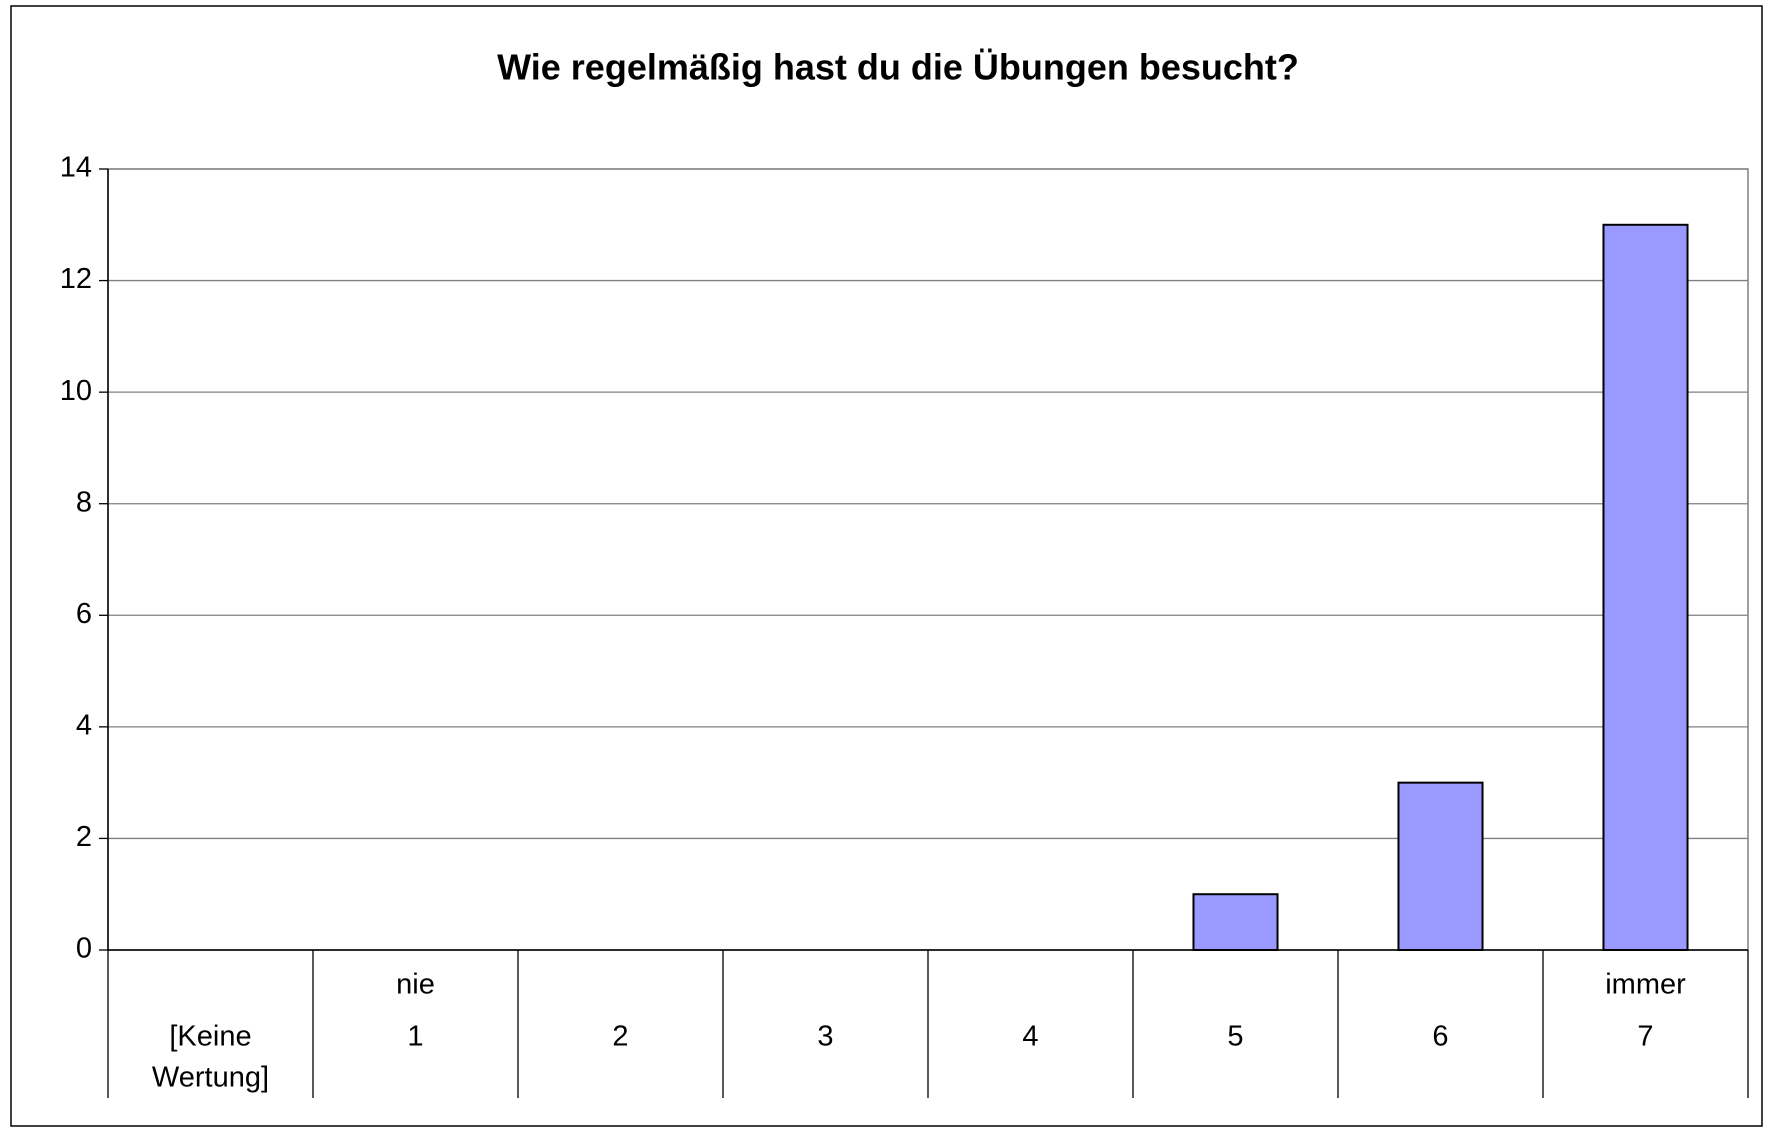 Image resolution: width=1771 pixels, height=1131 pixels. What do you see at coordinates (84, 949) in the screenshot?
I see `y-tick-label: 0` at bounding box center [84, 949].